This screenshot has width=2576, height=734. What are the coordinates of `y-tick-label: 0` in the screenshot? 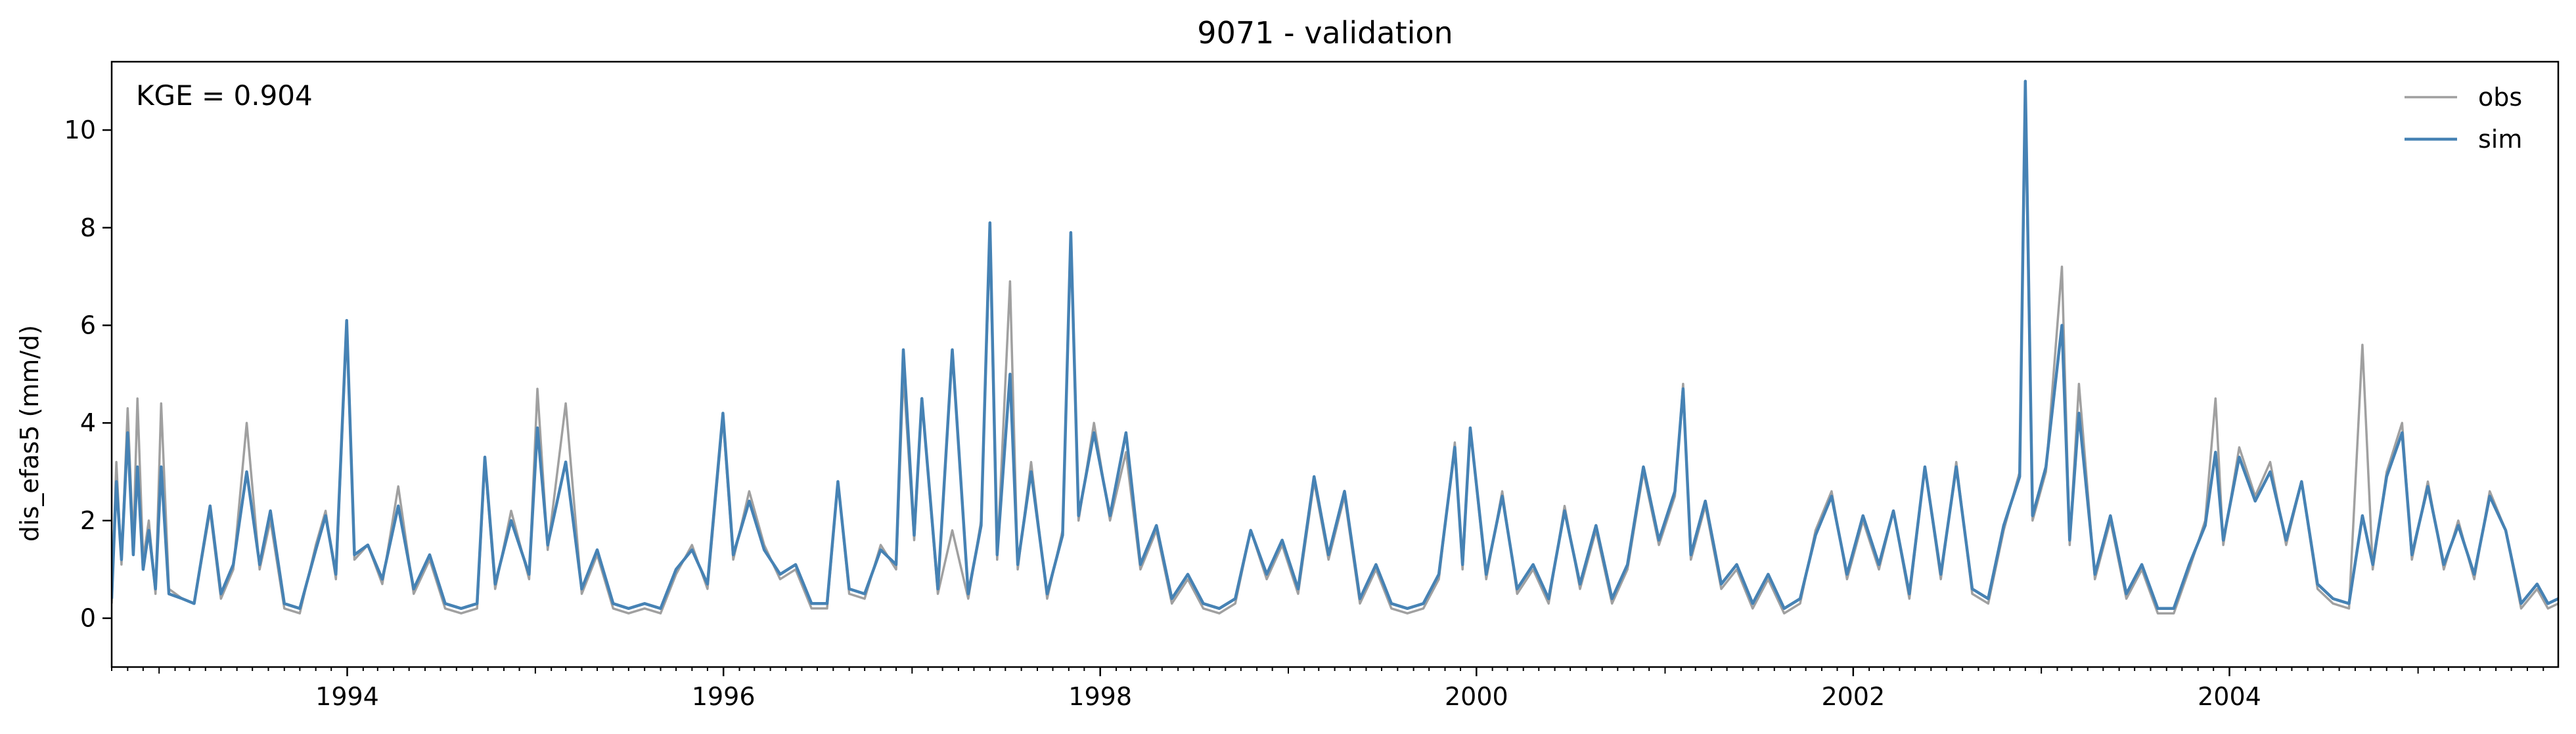 It's located at (88, 618).